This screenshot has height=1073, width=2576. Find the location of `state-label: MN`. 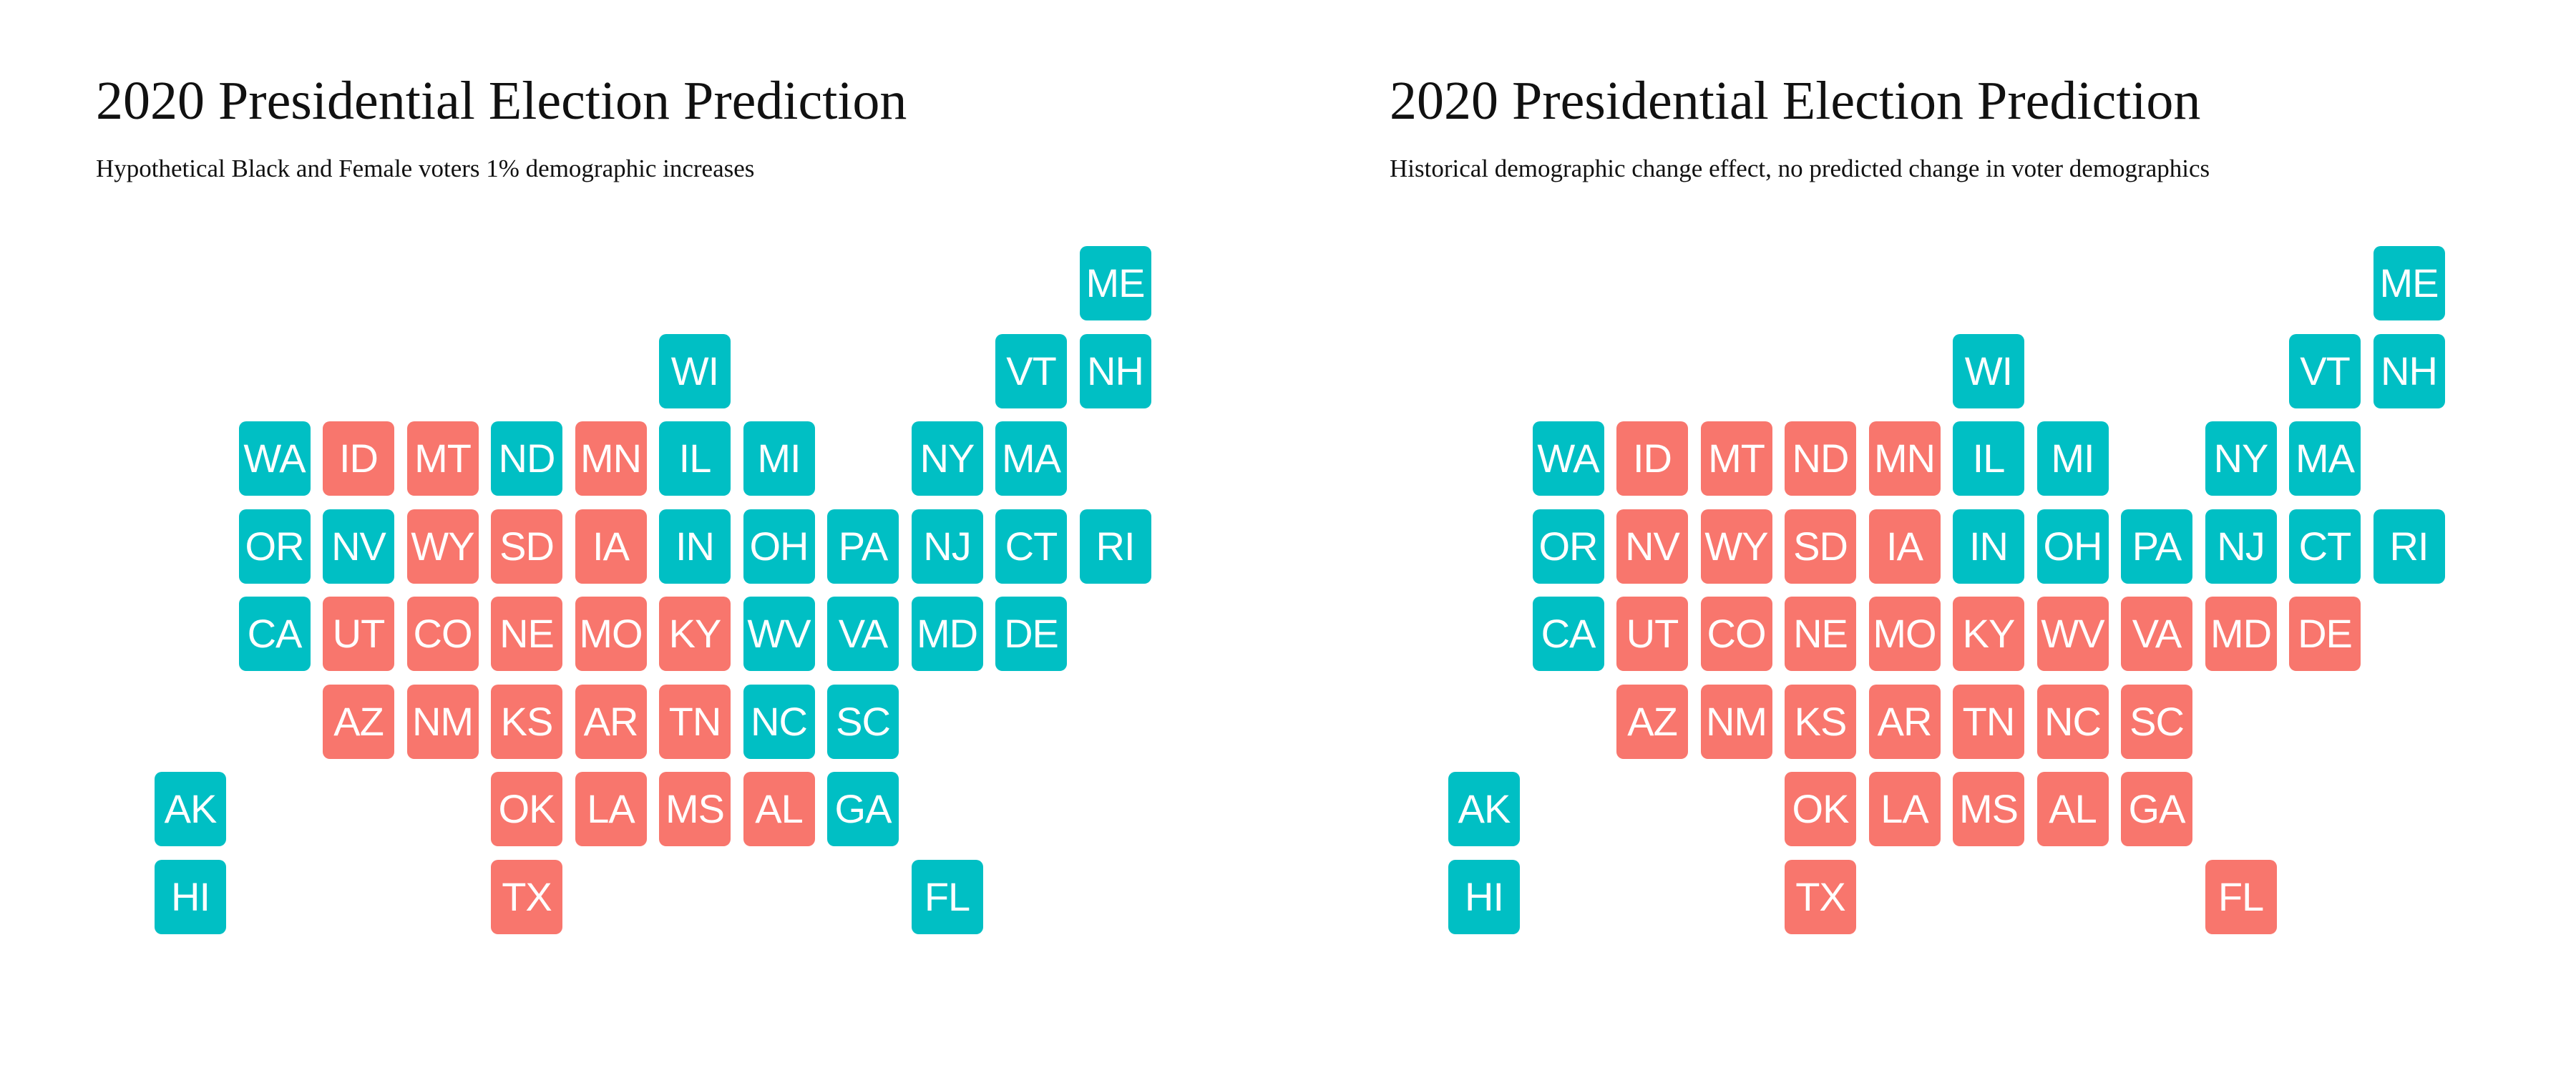

state-label: MN is located at coordinates (1904, 458).